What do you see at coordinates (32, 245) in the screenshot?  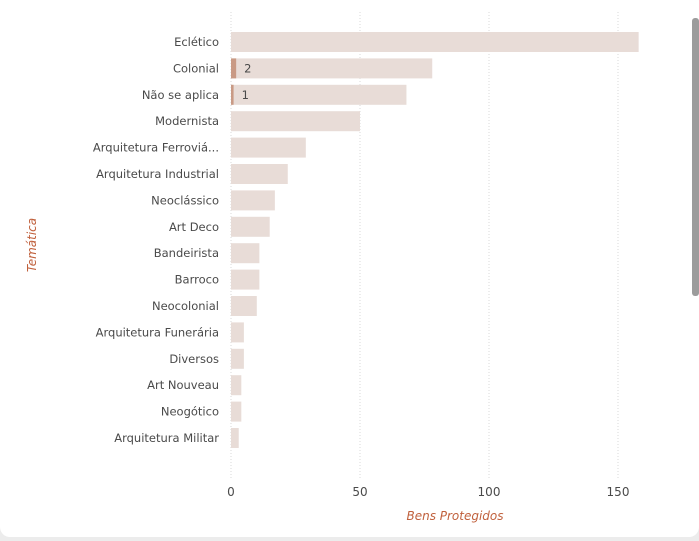 I see `y-axis-title: Temática` at bounding box center [32, 245].